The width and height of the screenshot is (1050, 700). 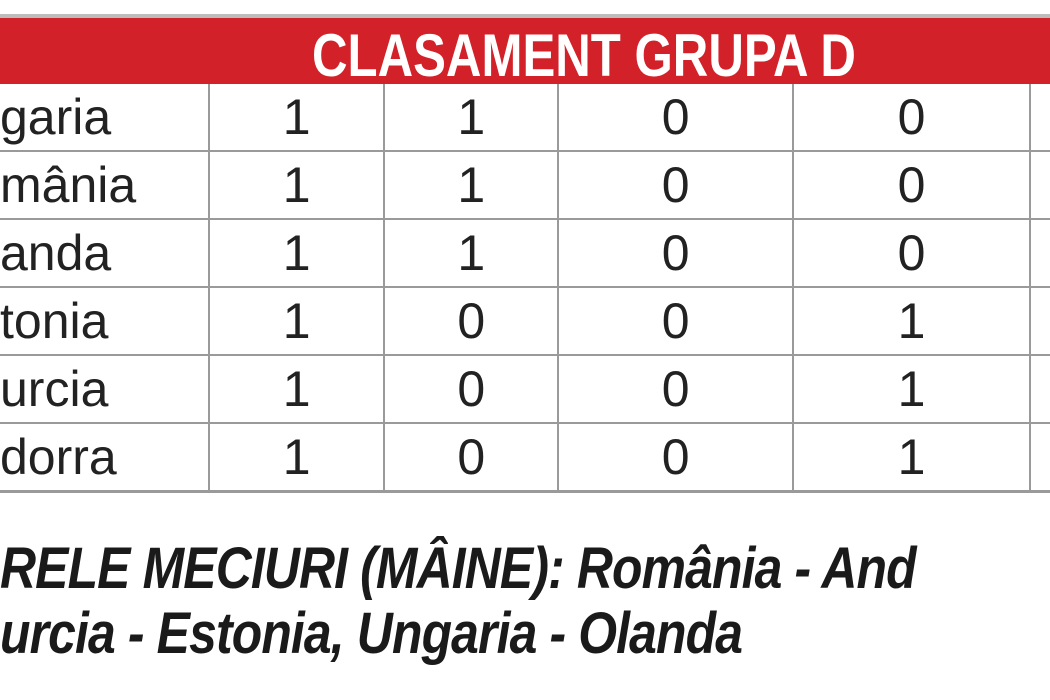 I want to click on top-border, so click(x=525, y=16).